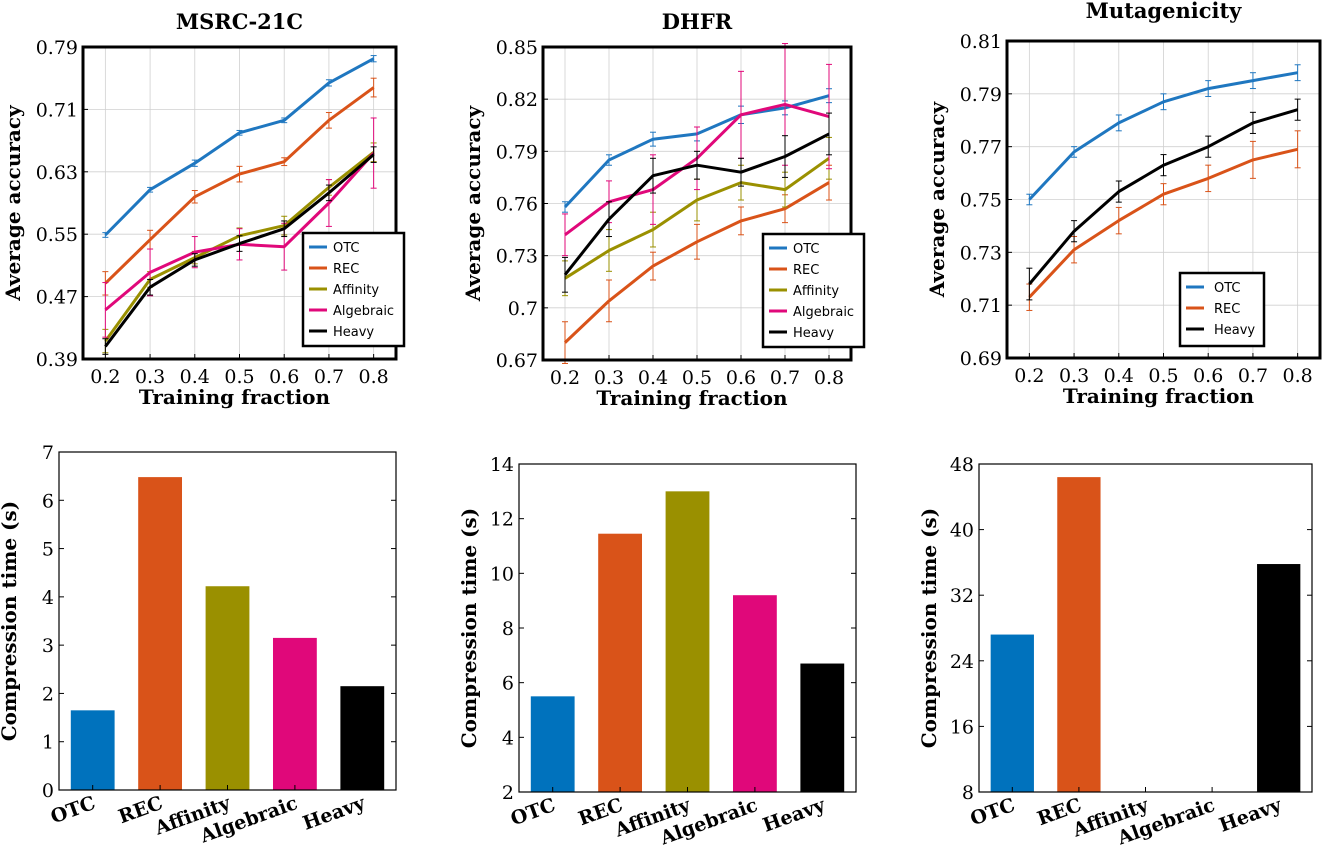 Image resolution: width=1325 pixels, height=866 pixels. I want to click on y-tick-label: 0.76, so click(517, 205).